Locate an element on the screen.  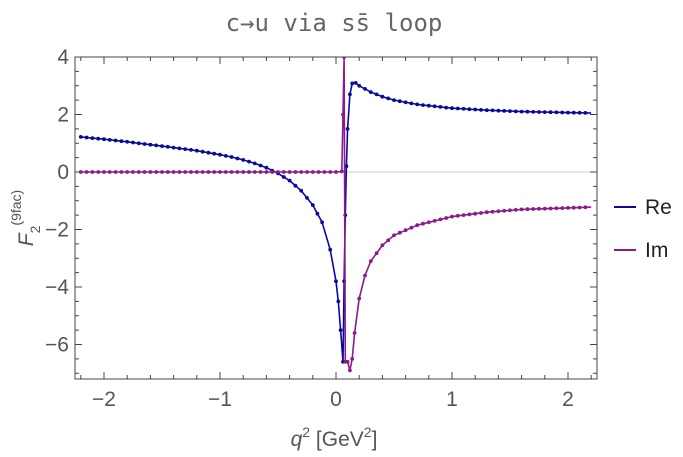
x-axis-label-unit-post: ] is located at coordinates (375, 439).